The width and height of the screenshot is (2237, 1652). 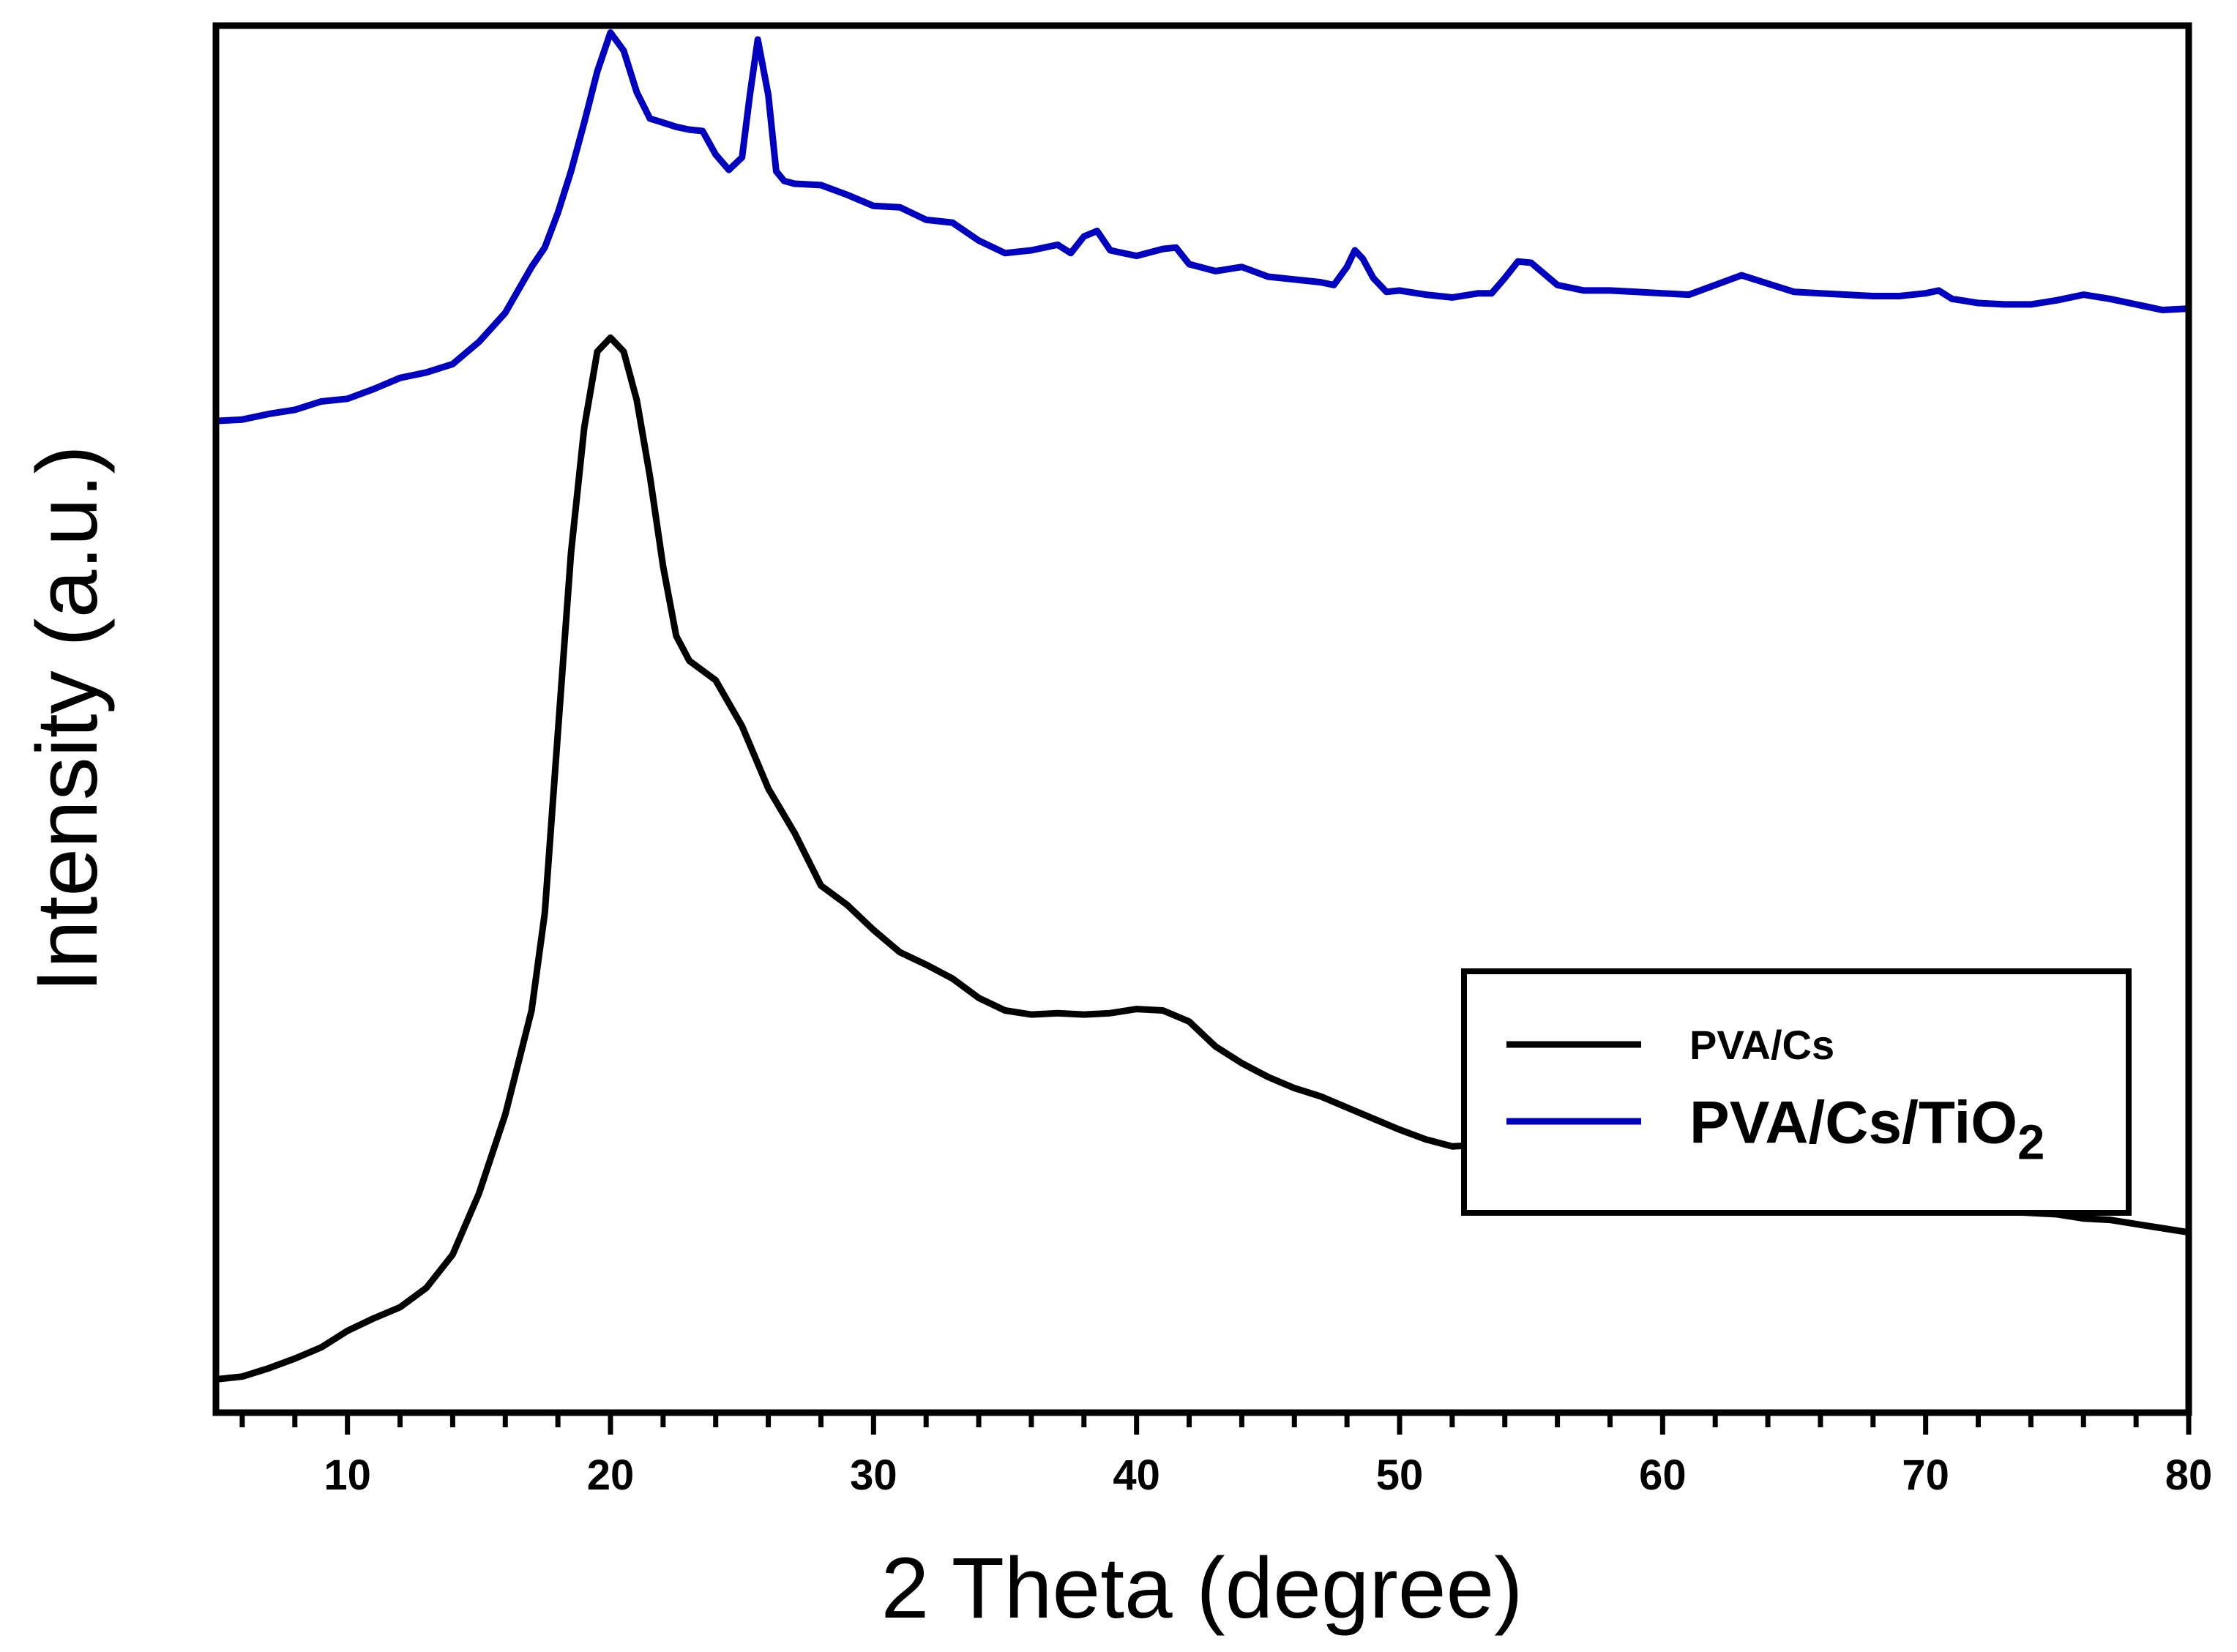 What do you see at coordinates (611, 1475) in the screenshot?
I see `x-tick-label: 20` at bounding box center [611, 1475].